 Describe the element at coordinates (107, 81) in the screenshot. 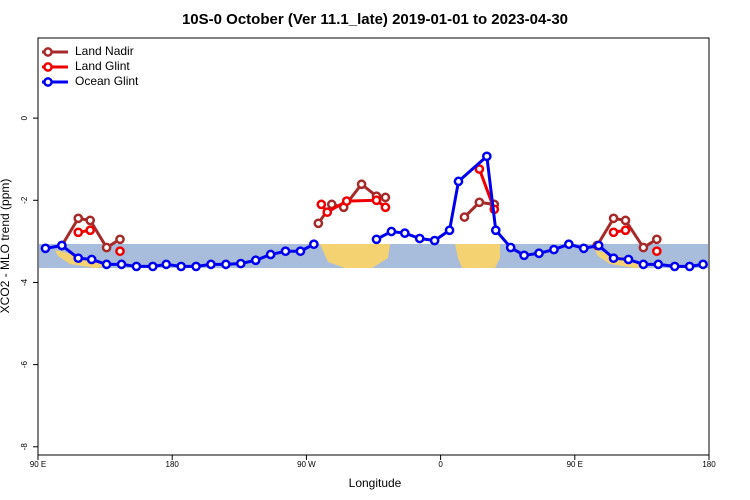

I see `legend-label: Ocean Glint` at that location.